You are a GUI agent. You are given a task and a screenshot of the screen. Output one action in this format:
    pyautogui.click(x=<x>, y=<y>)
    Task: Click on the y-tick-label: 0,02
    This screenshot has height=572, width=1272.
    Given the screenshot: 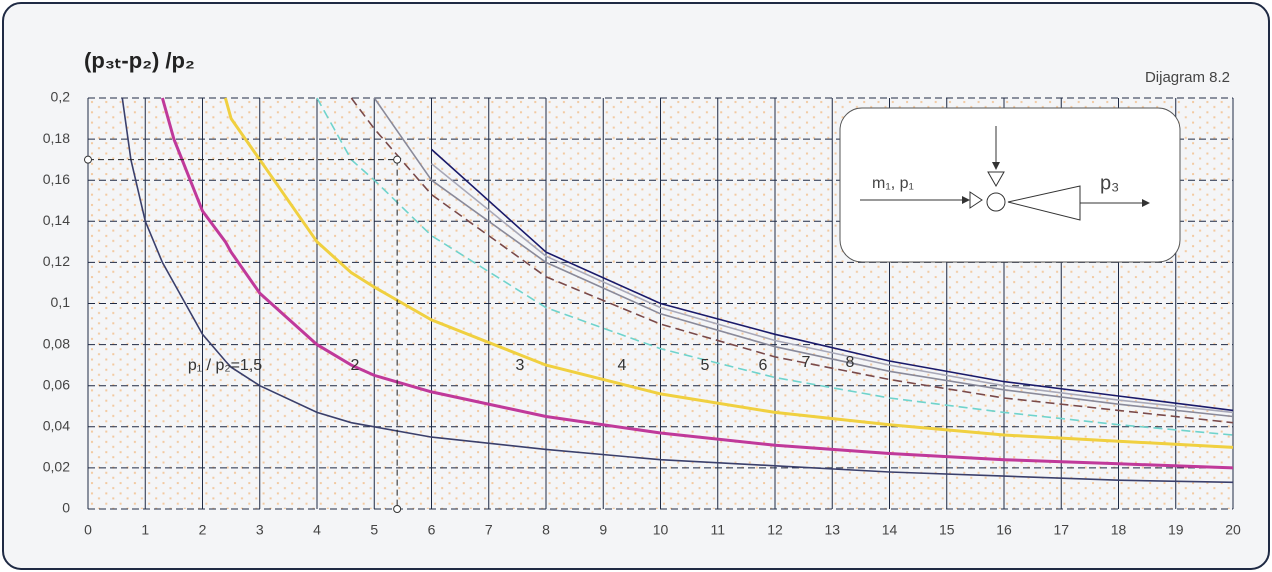 What is the action you would take?
    pyautogui.click(x=56, y=467)
    